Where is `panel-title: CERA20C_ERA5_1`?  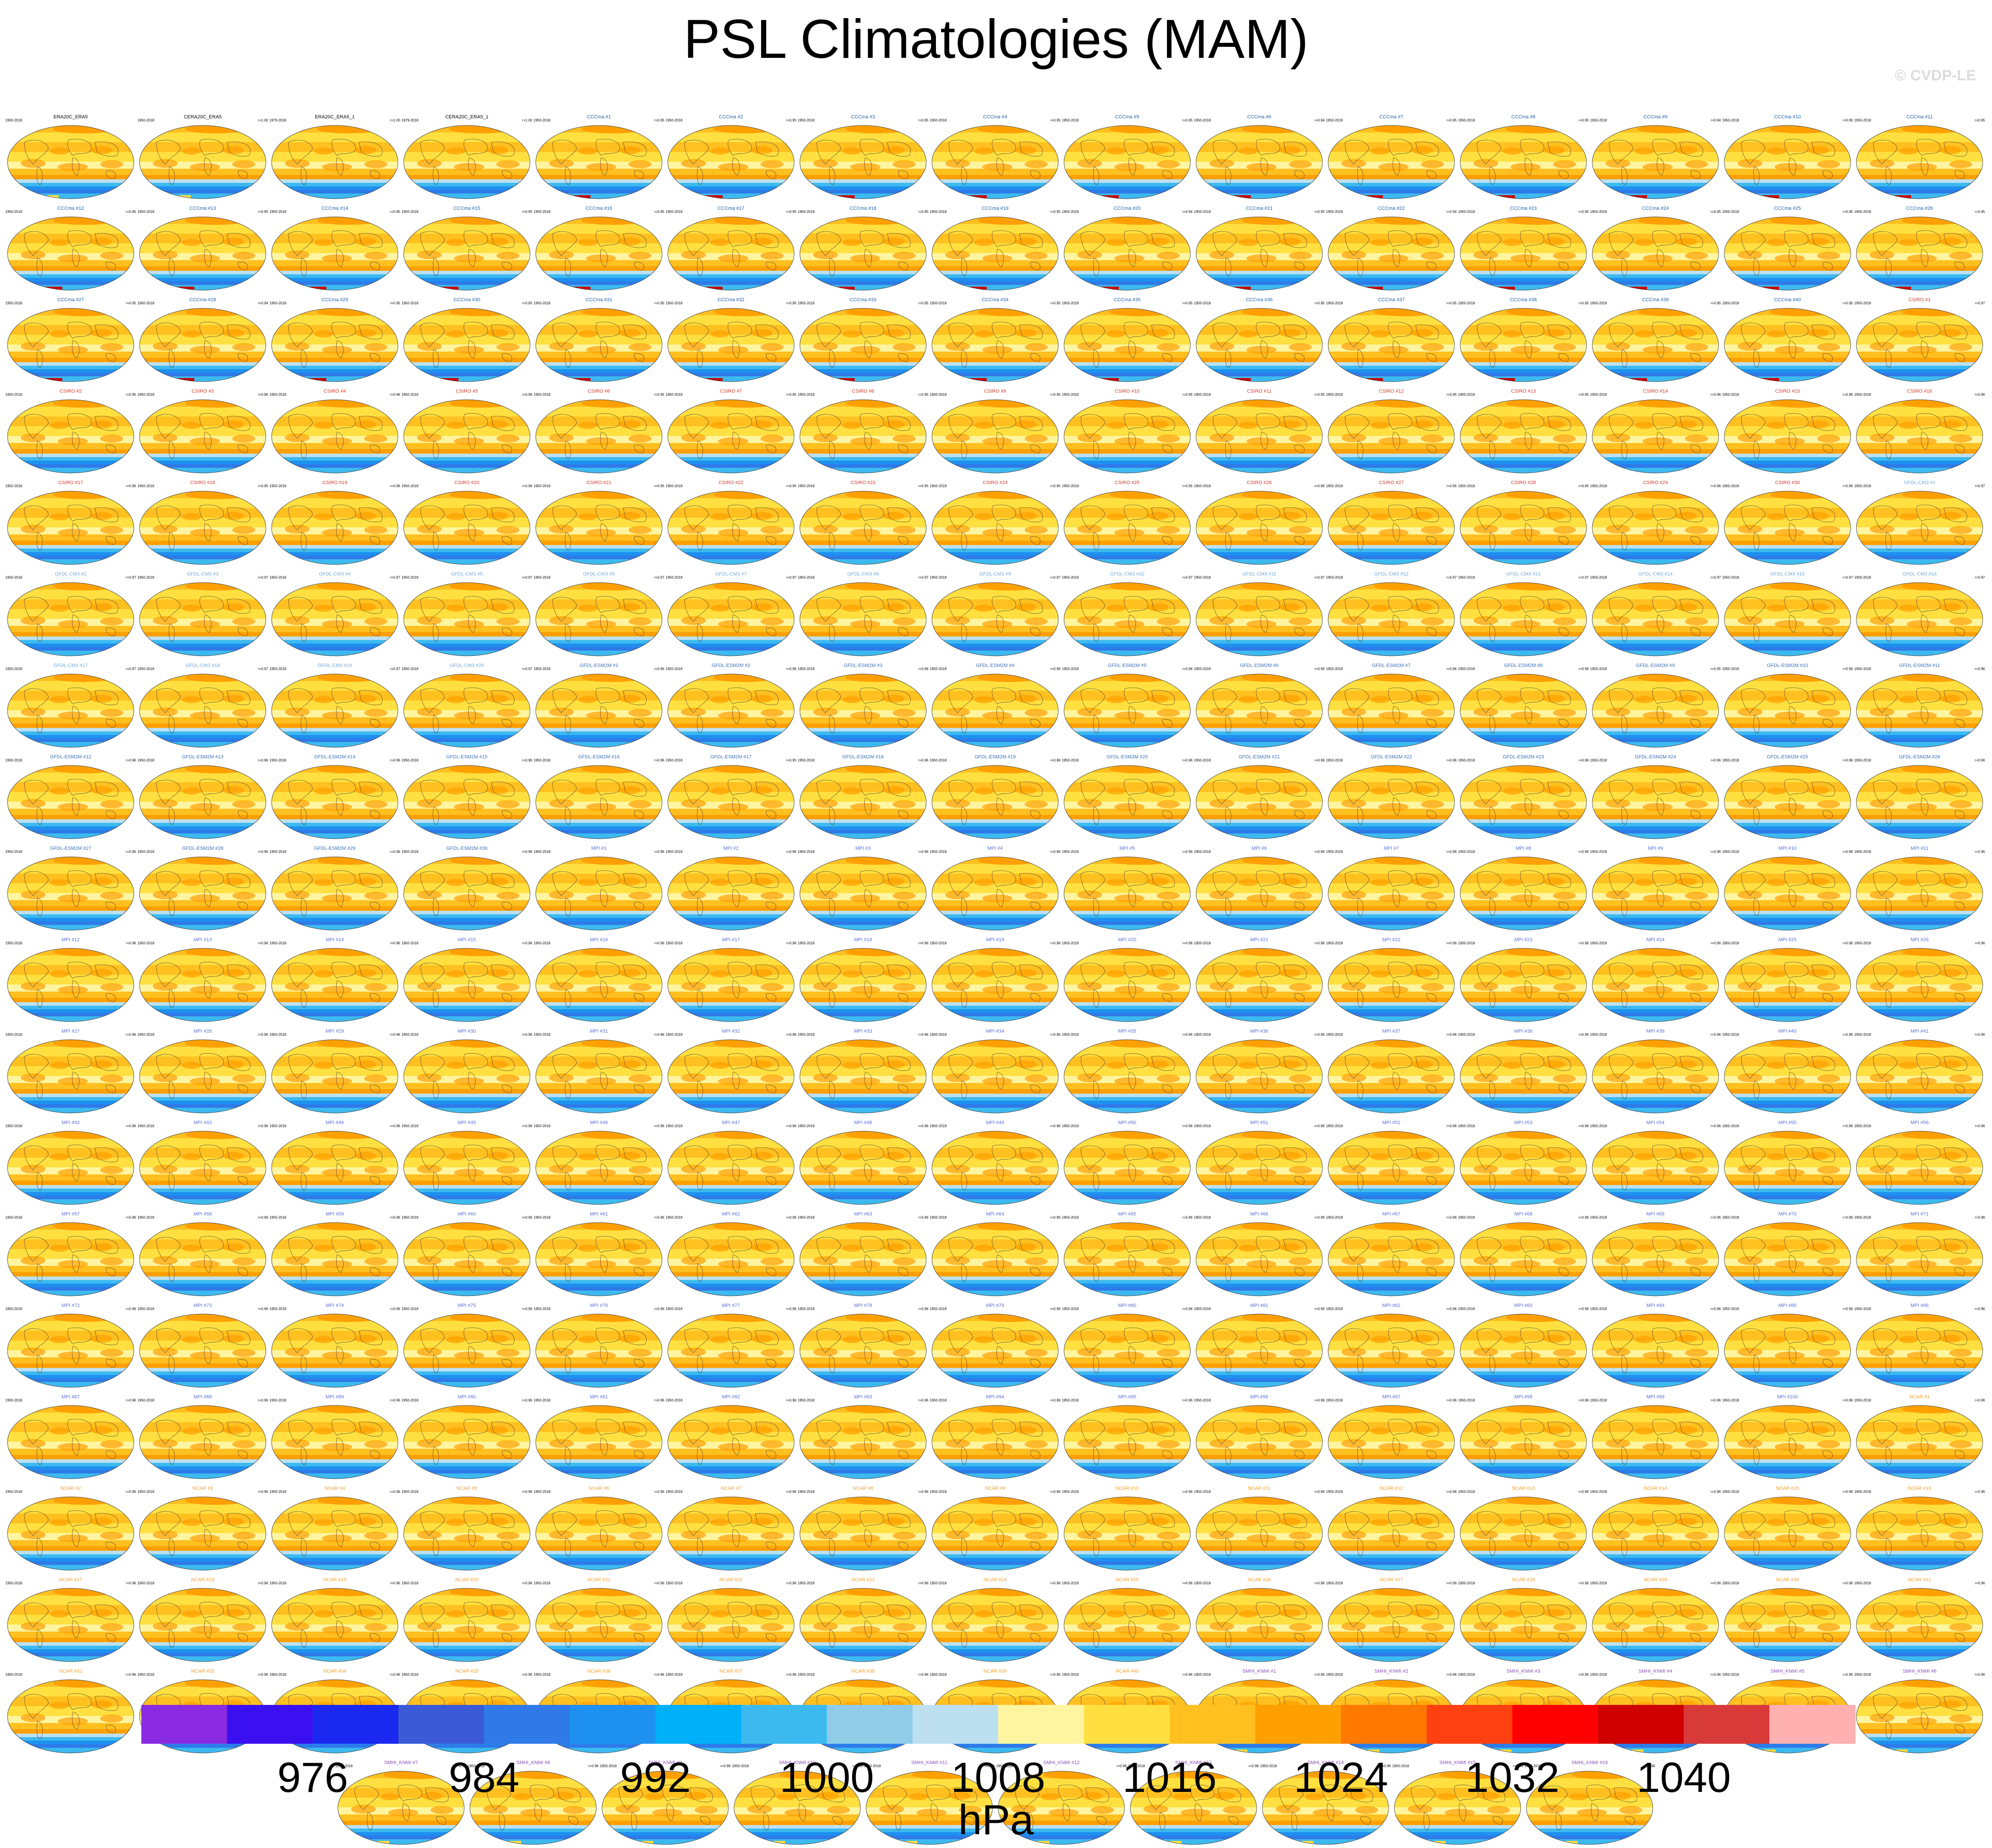
panel-title: CERA20C_ERA5_1 is located at coordinates (467, 117).